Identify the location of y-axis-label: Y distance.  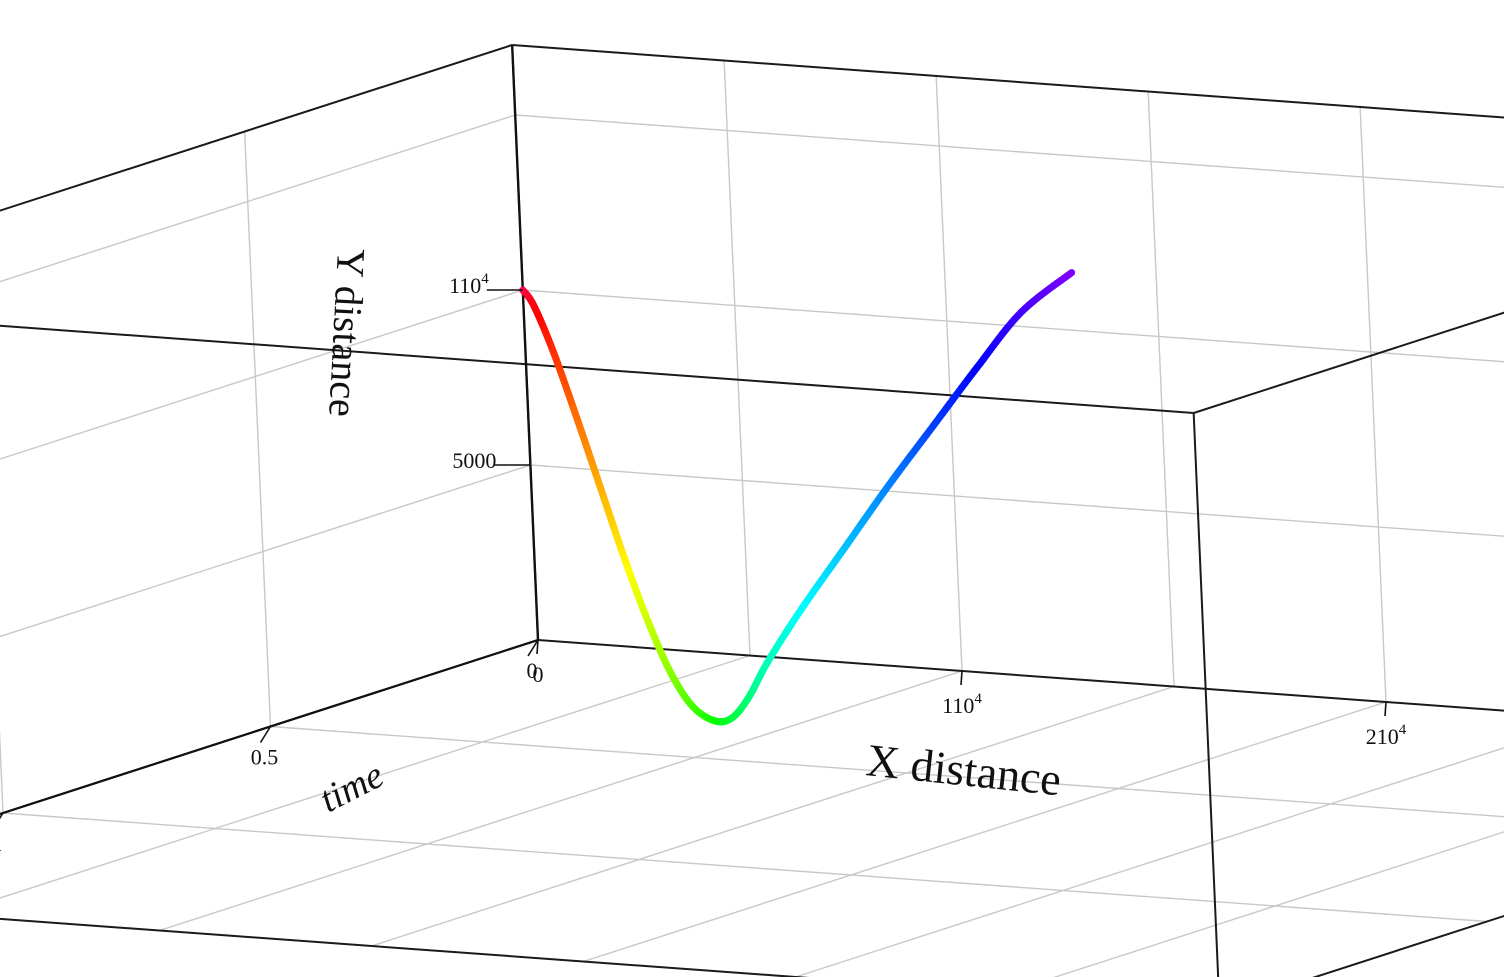
(347, 333).